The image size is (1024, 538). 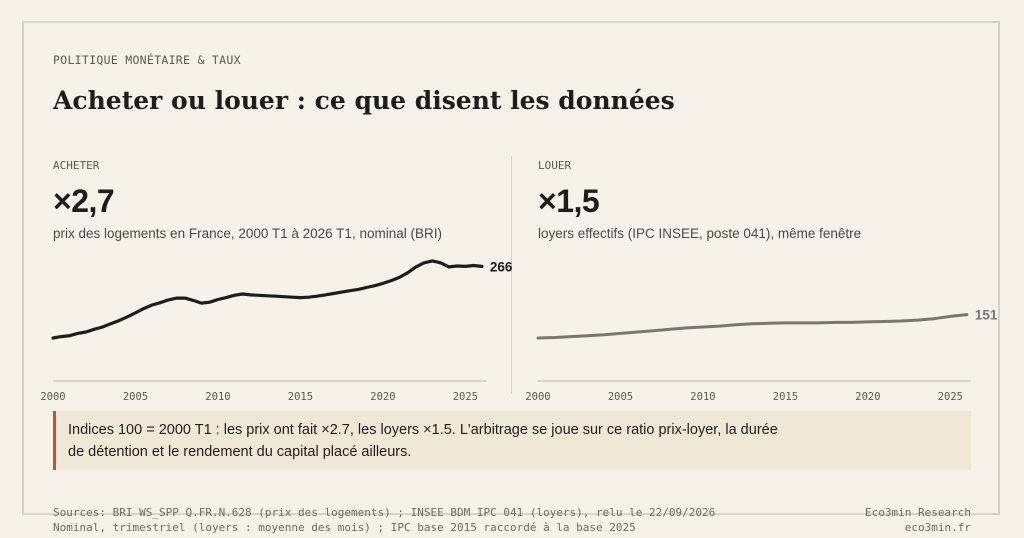 What do you see at coordinates (986, 315) in the screenshot?
I see `rent-chart-end-value-label: 151` at bounding box center [986, 315].